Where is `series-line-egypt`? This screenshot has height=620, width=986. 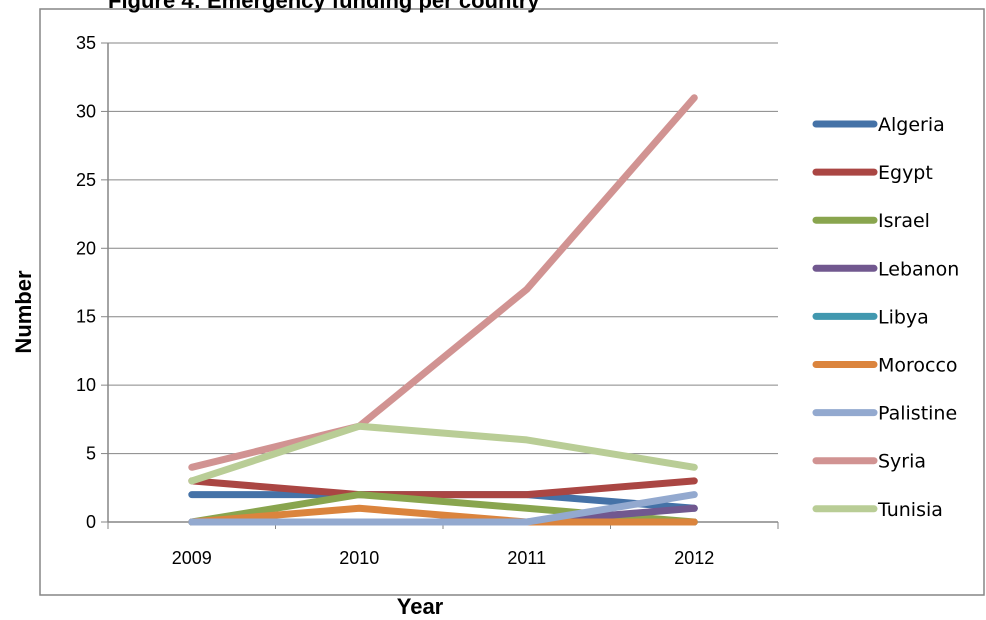 series-line-egypt is located at coordinates (443, 488).